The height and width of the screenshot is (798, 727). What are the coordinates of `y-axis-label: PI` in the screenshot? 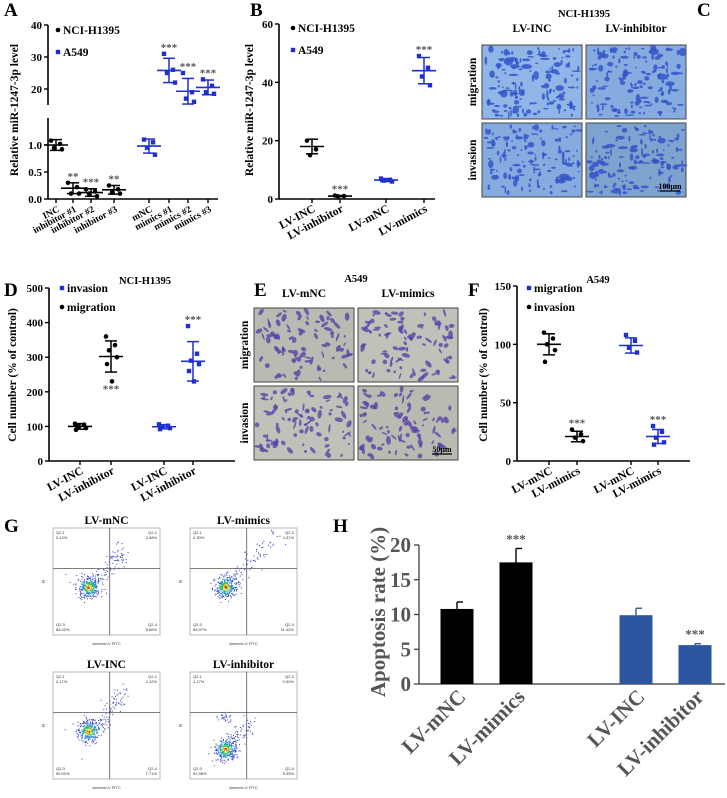 It's located at (180, 582).